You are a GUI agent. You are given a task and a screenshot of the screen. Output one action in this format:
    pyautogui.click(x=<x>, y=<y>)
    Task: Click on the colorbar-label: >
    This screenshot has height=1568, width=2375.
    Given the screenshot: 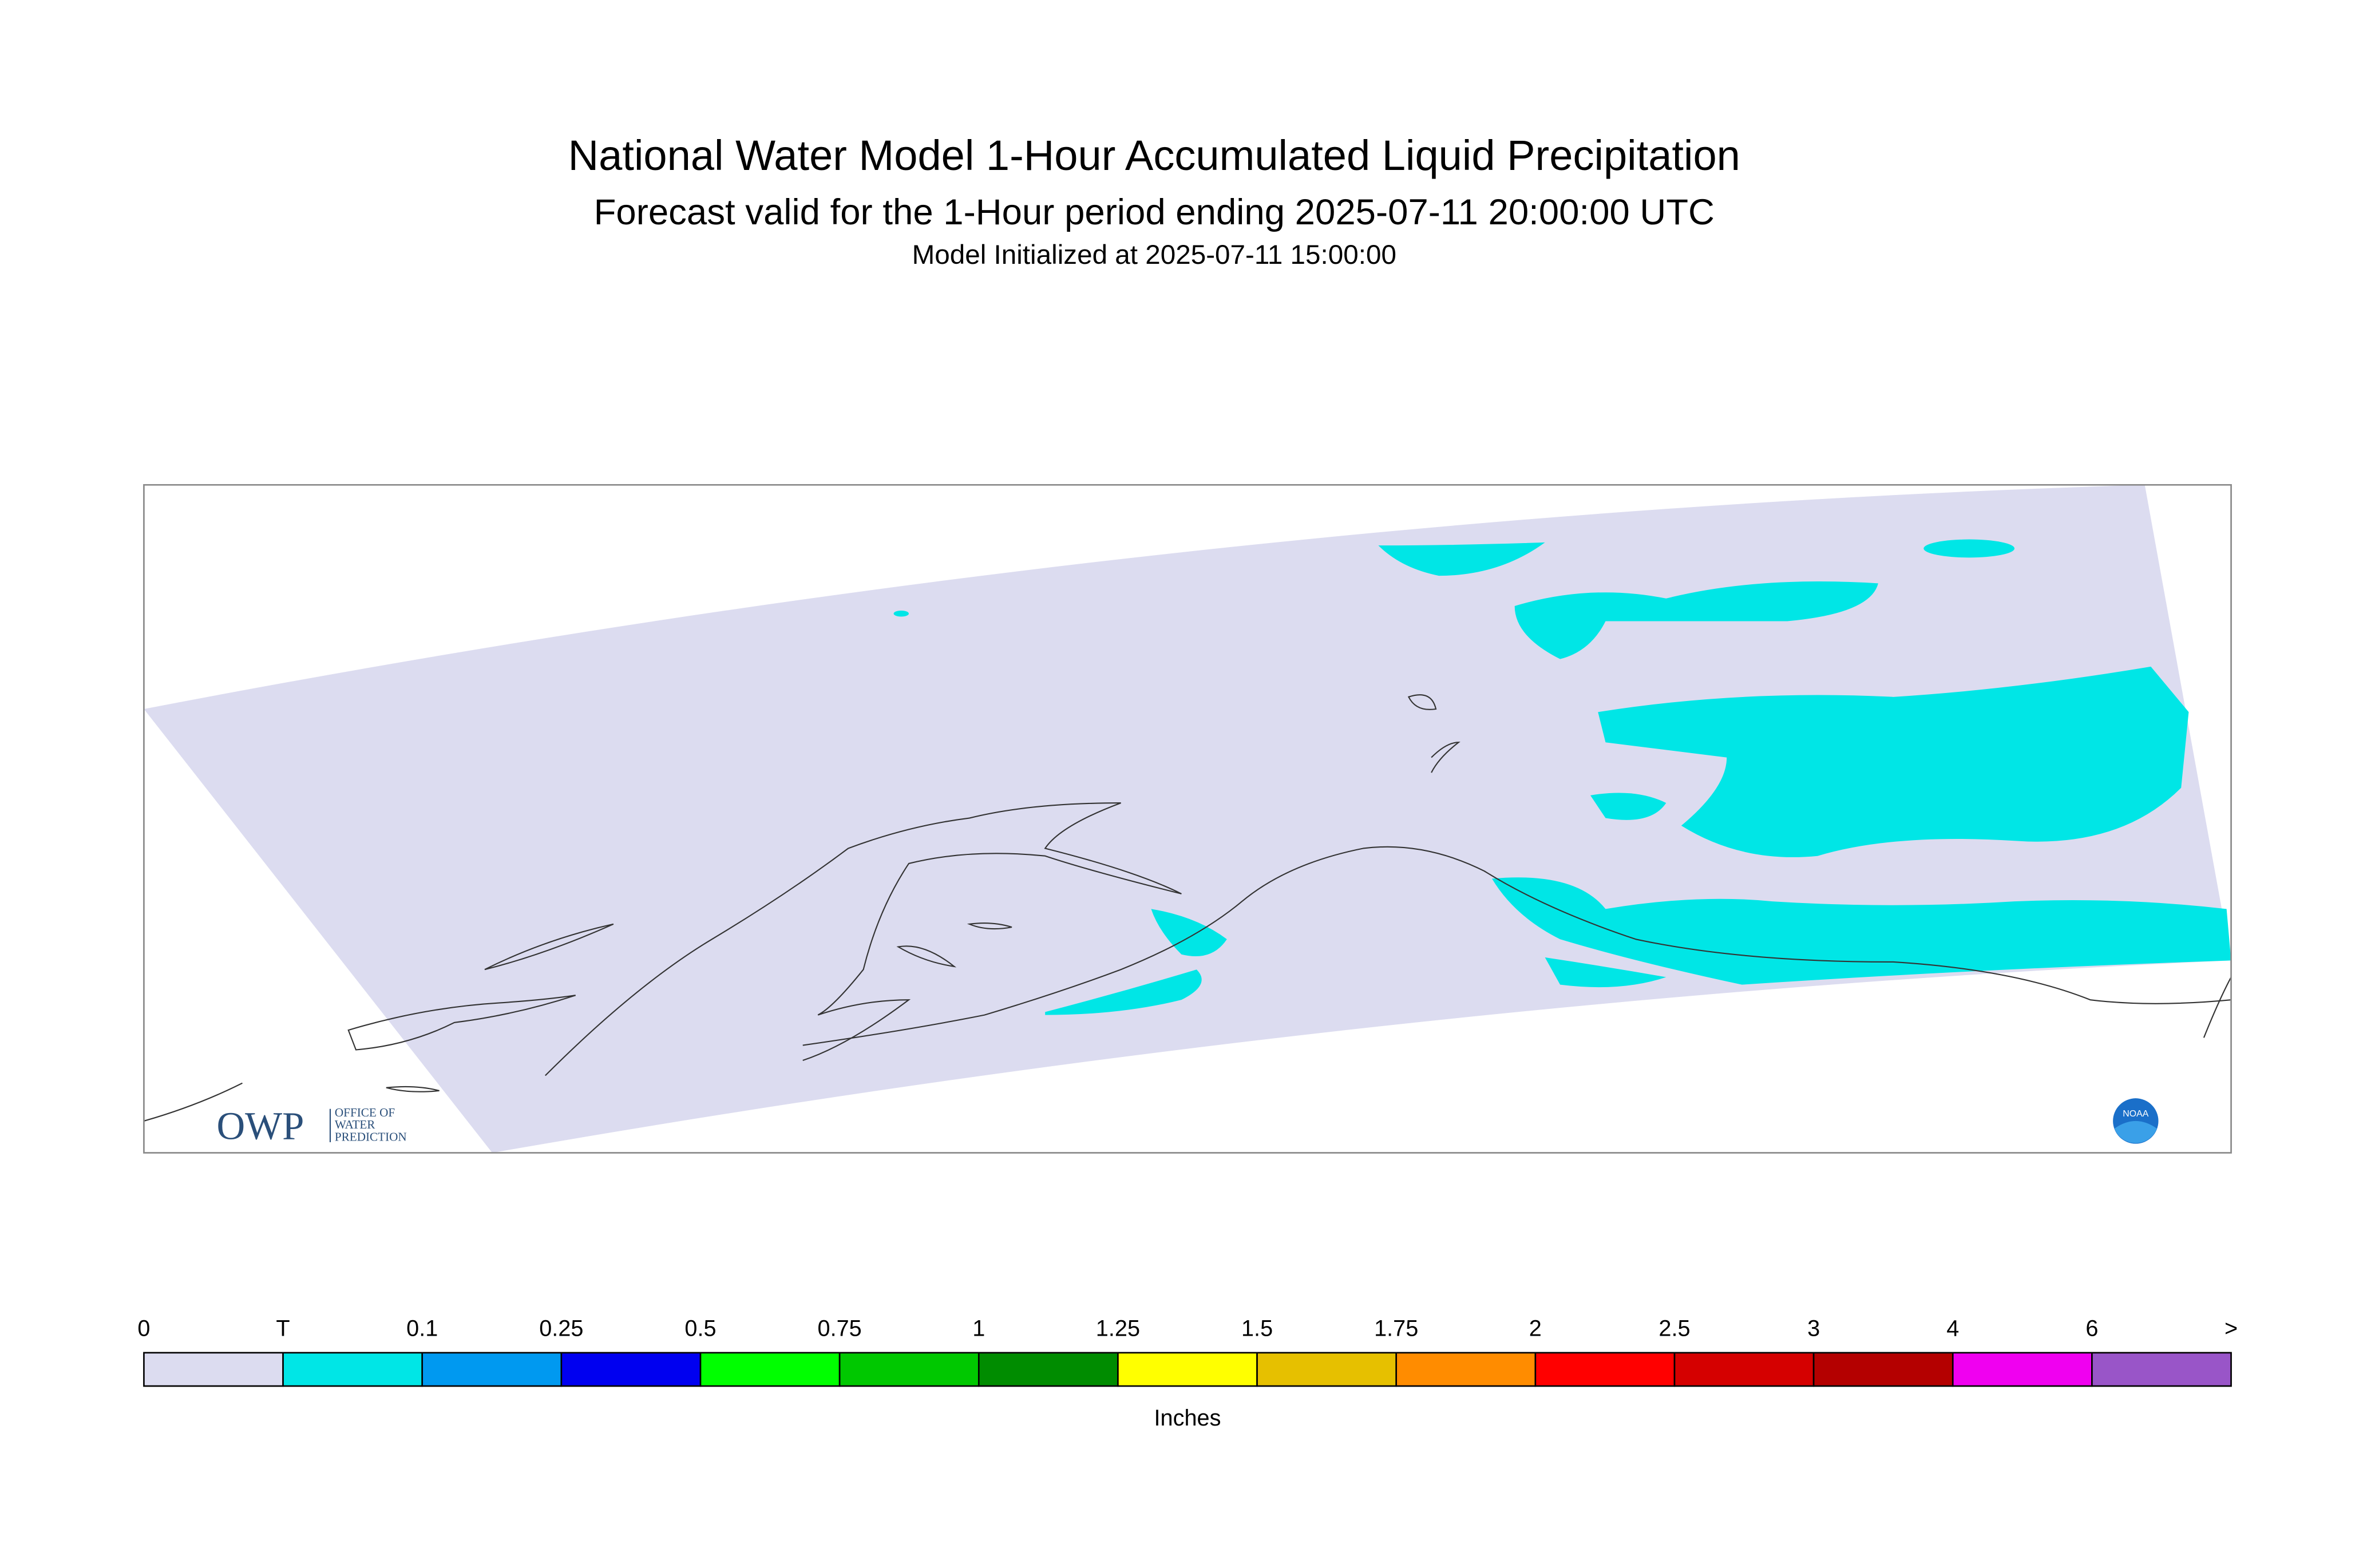 What is the action you would take?
    pyautogui.click(x=2231, y=1328)
    